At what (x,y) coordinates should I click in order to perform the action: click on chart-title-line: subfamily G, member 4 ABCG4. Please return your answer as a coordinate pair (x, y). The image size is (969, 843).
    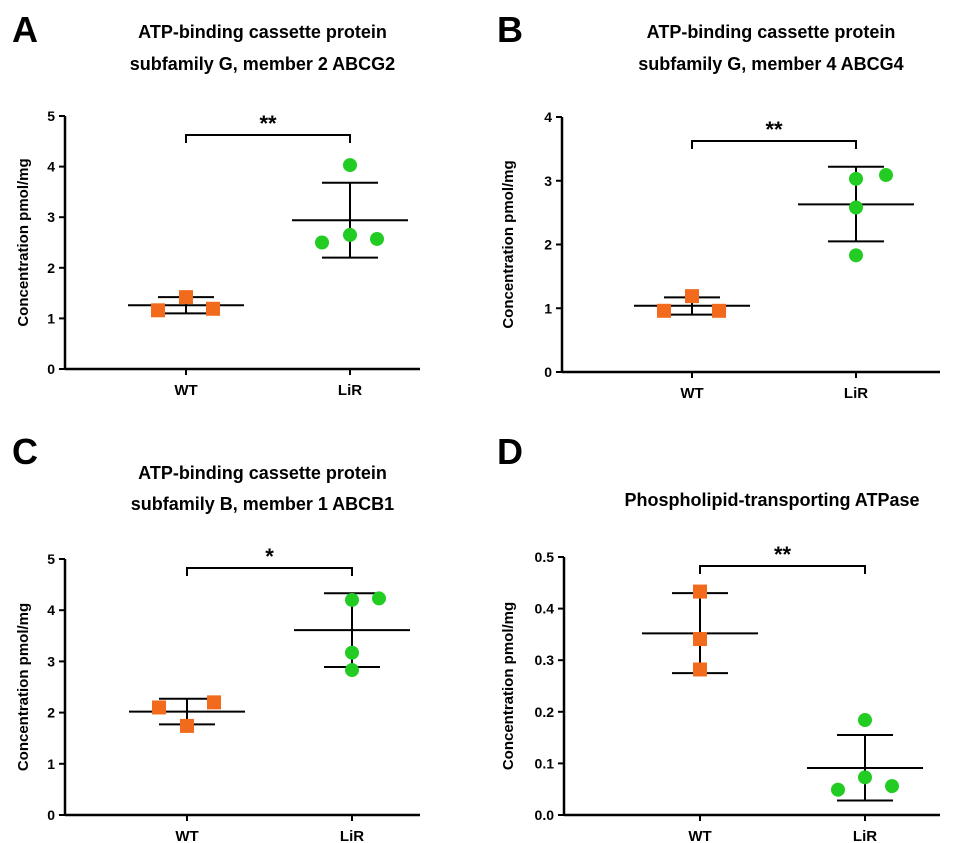
    Looking at the image, I should click on (770, 64).